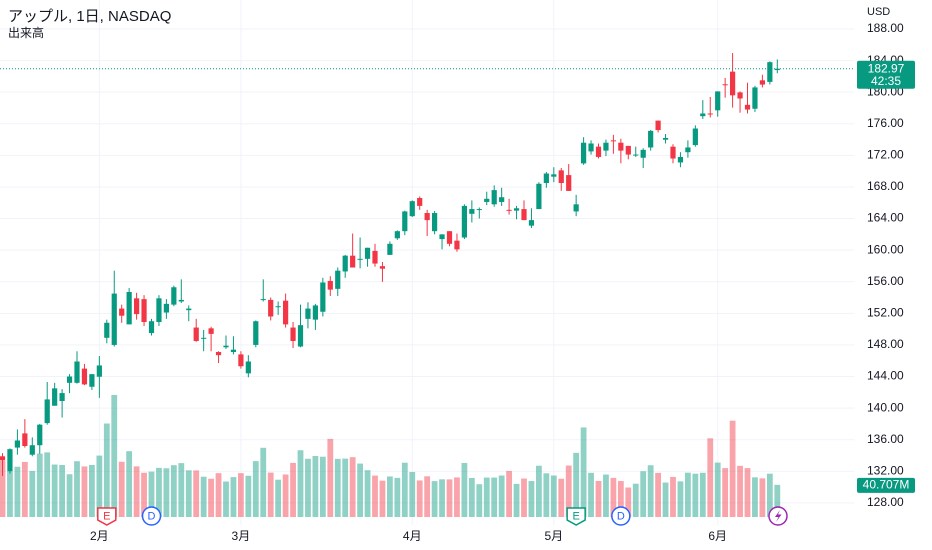  Describe the element at coordinates (885, 28) in the screenshot. I see `y-tick-label: 188.00` at that location.